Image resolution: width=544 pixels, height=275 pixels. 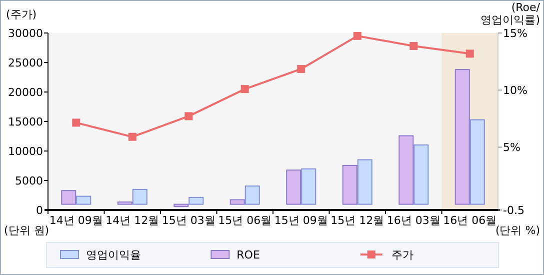 What do you see at coordinates (25, 151) in the screenshot?
I see `y-tick-label: 10000` at bounding box center [25, 151].